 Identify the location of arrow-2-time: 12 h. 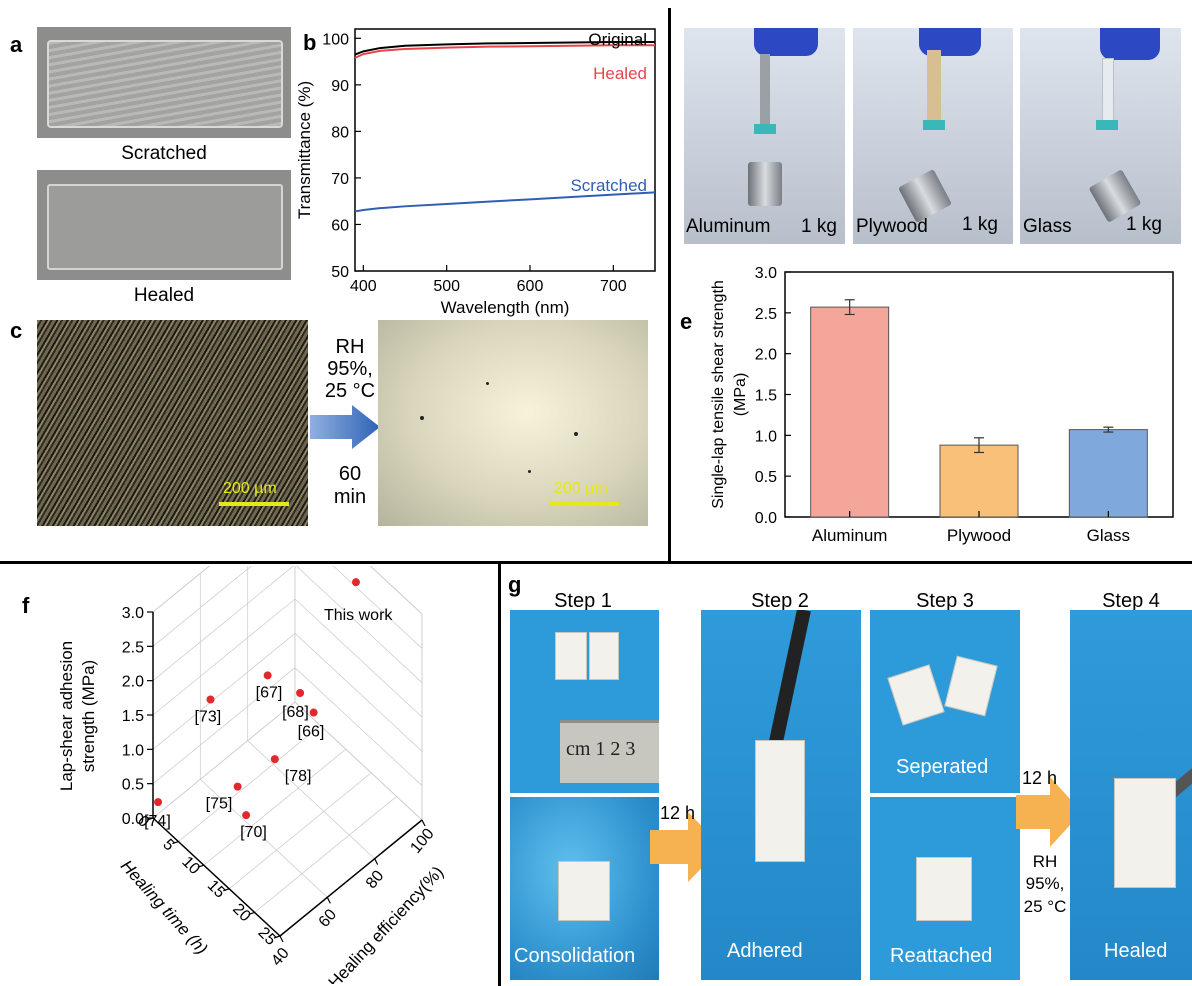
(1040, 778).